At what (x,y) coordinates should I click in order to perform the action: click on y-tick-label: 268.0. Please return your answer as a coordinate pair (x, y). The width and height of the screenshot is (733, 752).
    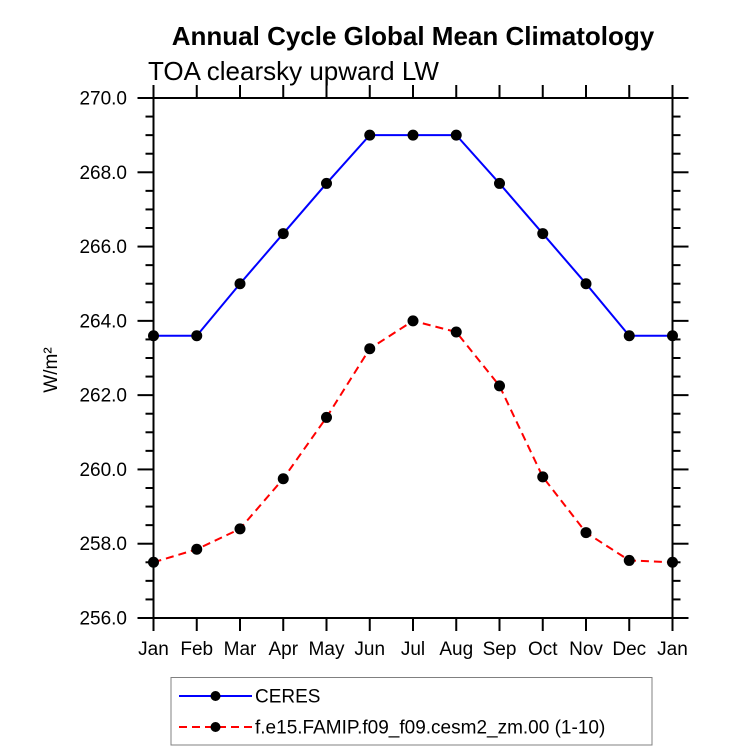
    Looking at the image, I should click on (103, 173).